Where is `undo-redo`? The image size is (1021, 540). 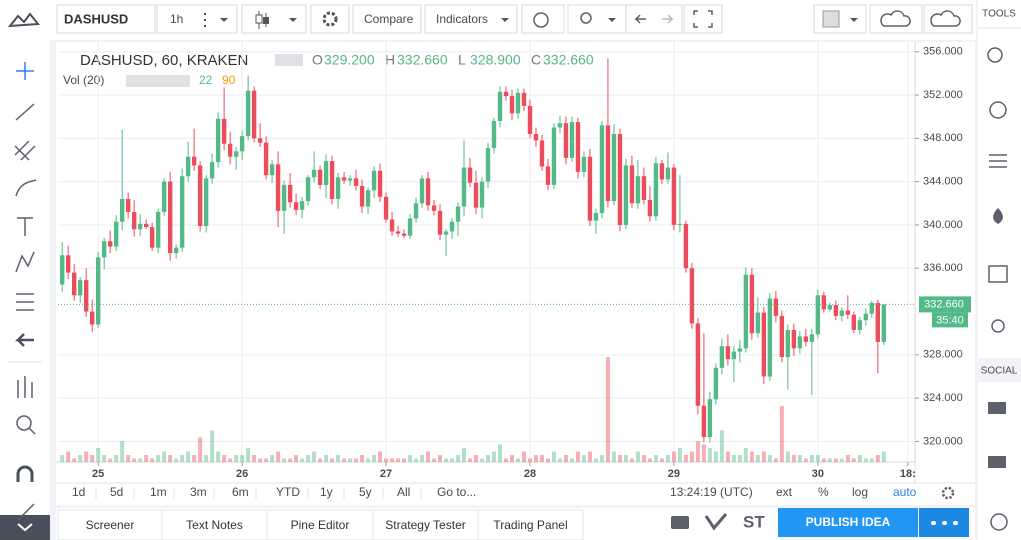 undo-redo is located at coordinates (654, 19).